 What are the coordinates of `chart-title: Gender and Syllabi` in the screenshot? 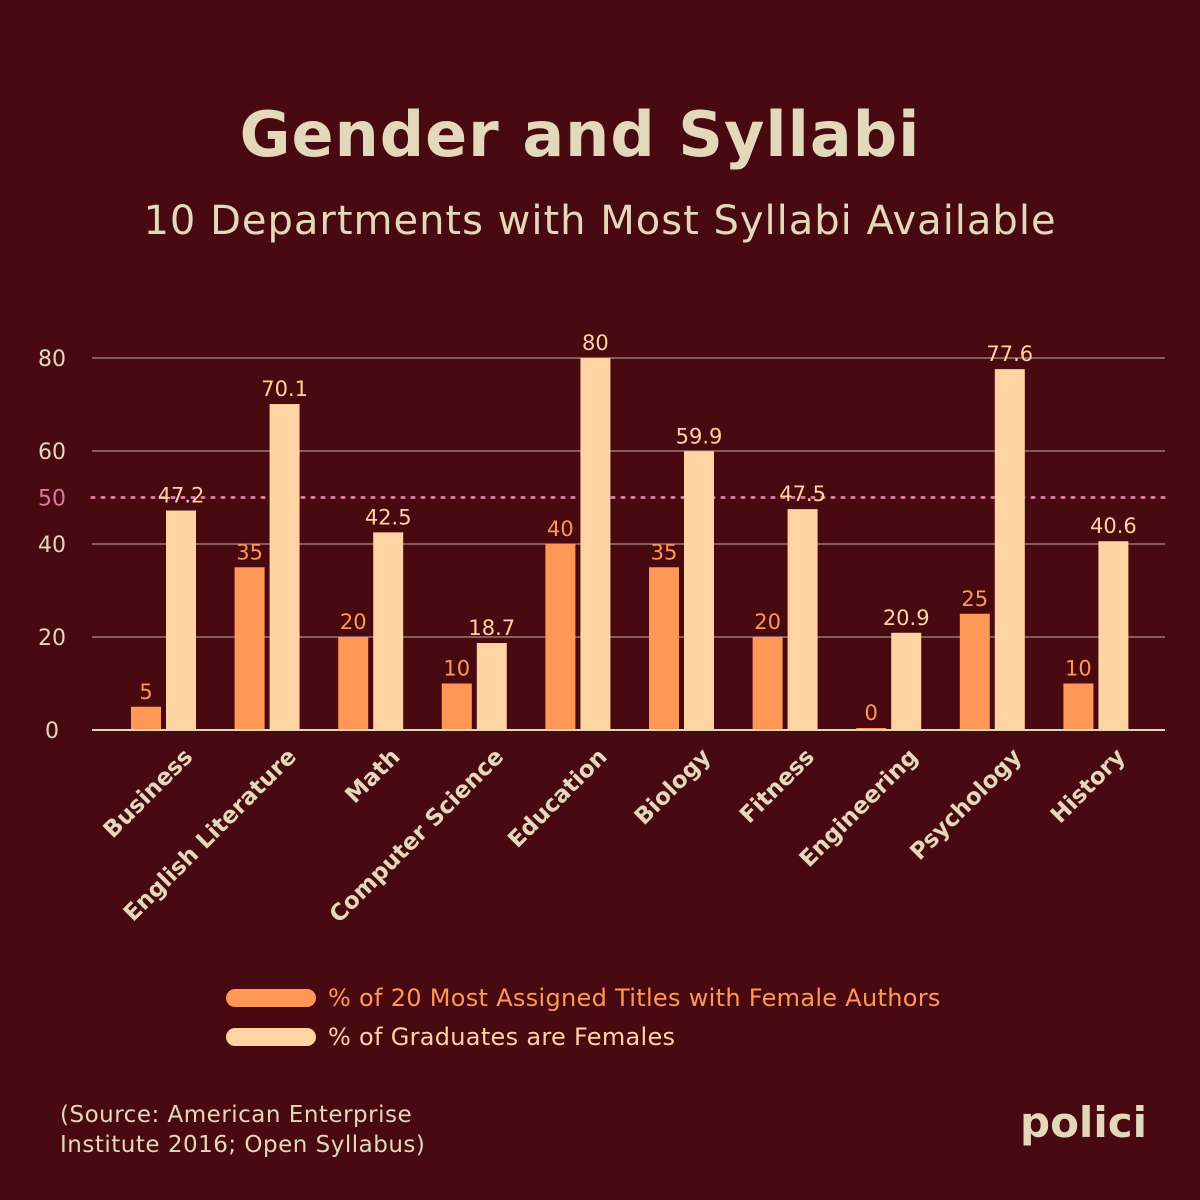 It's located at (580, 134).